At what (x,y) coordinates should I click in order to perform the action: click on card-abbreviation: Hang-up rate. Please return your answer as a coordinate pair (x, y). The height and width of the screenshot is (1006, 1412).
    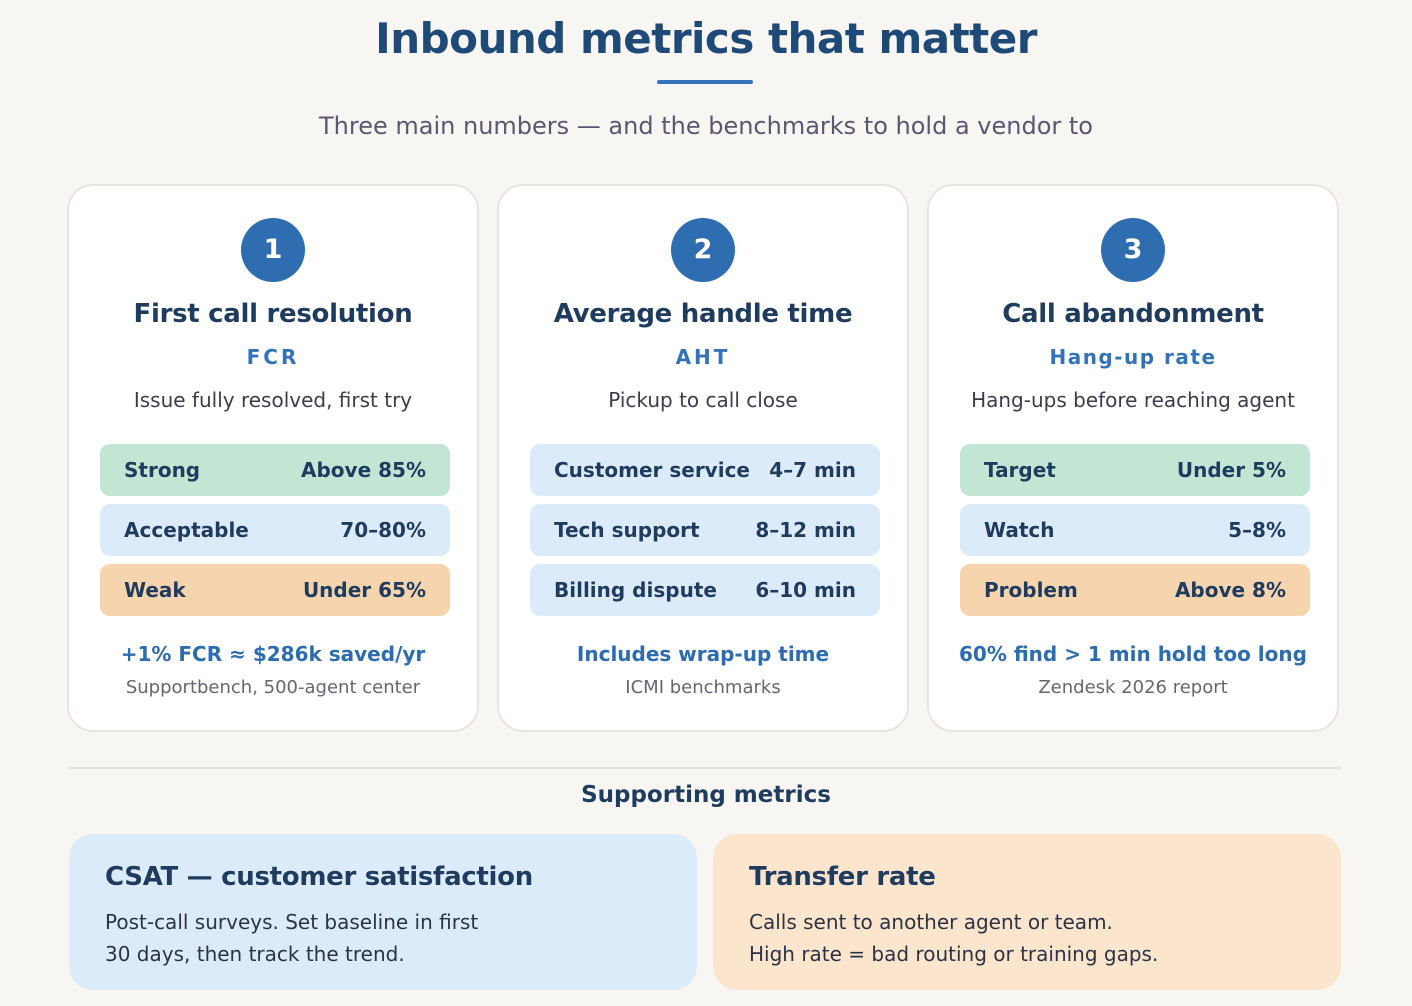
    Looking at the image, I should click on (1133, 357).